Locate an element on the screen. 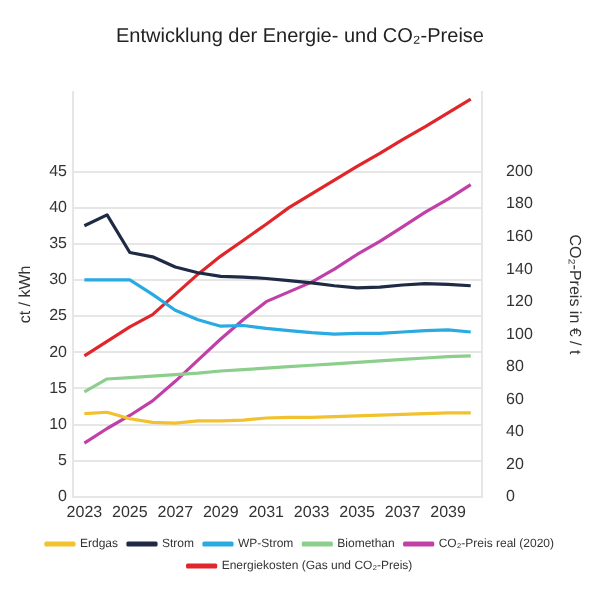  y2-tick-label: 140 is located at coordinates (520, 268).